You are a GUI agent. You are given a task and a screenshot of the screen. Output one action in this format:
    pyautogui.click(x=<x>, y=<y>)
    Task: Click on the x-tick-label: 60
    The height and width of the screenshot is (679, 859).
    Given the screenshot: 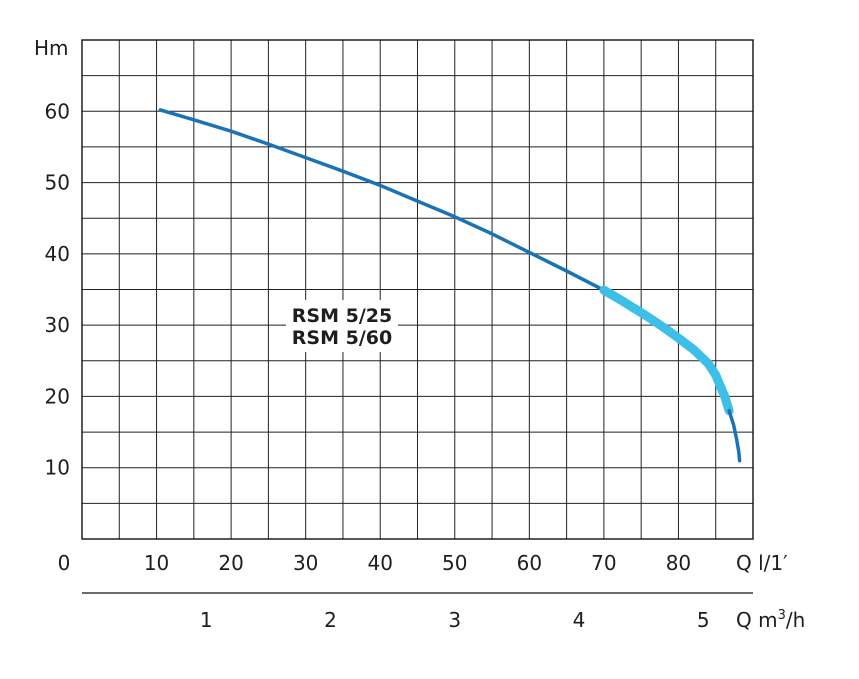 What is the action you would take?
    pyautogui.click(x=529, y=563)
    